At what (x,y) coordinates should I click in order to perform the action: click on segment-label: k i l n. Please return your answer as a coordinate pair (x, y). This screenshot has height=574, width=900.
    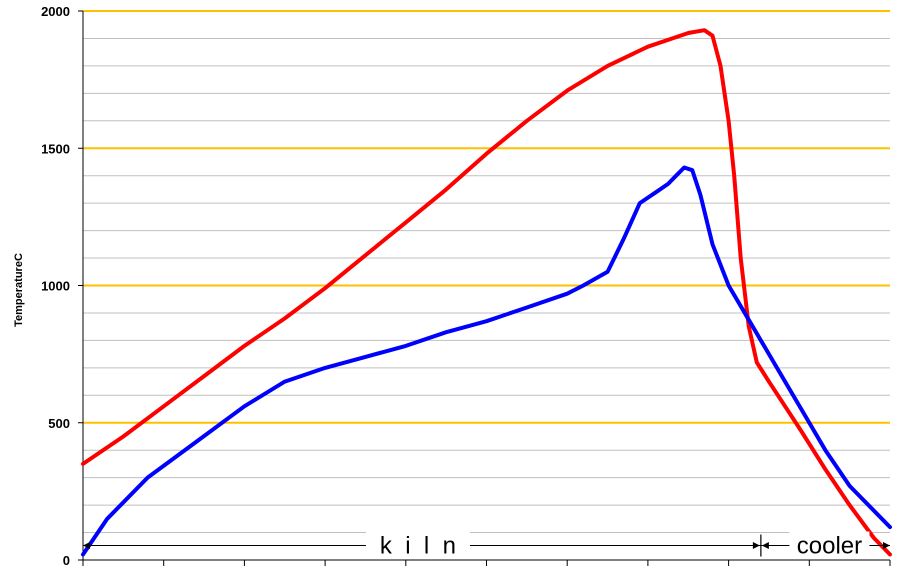
    Looking at the image, I should click on (418, 546).